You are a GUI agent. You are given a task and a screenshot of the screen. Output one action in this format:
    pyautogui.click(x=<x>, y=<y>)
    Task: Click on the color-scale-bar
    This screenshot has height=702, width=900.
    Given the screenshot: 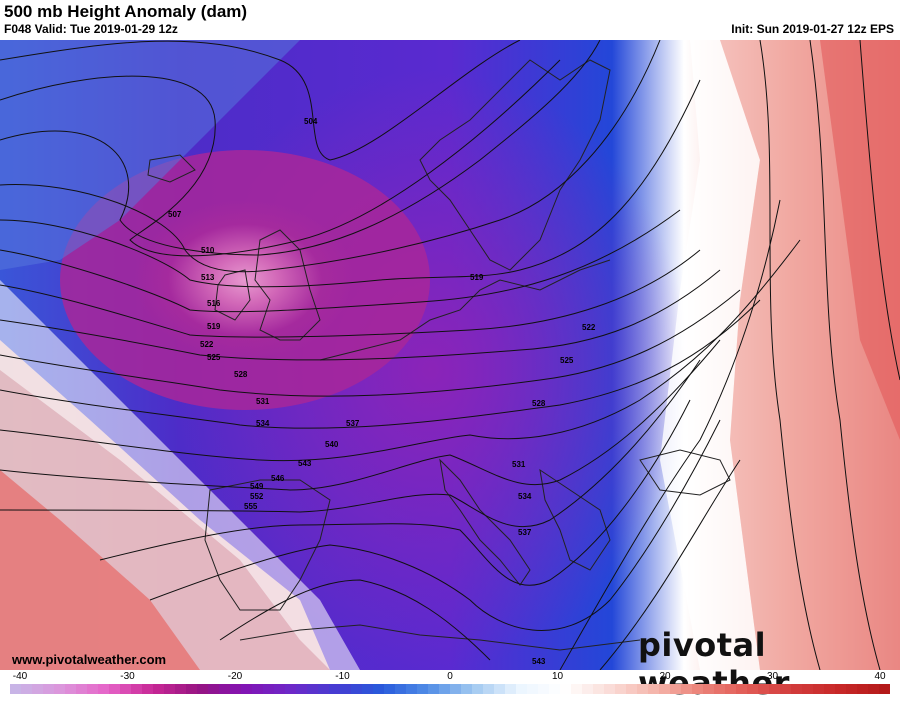 What is the action you would take?
    pyautogui.click(x=450, y=689)
    